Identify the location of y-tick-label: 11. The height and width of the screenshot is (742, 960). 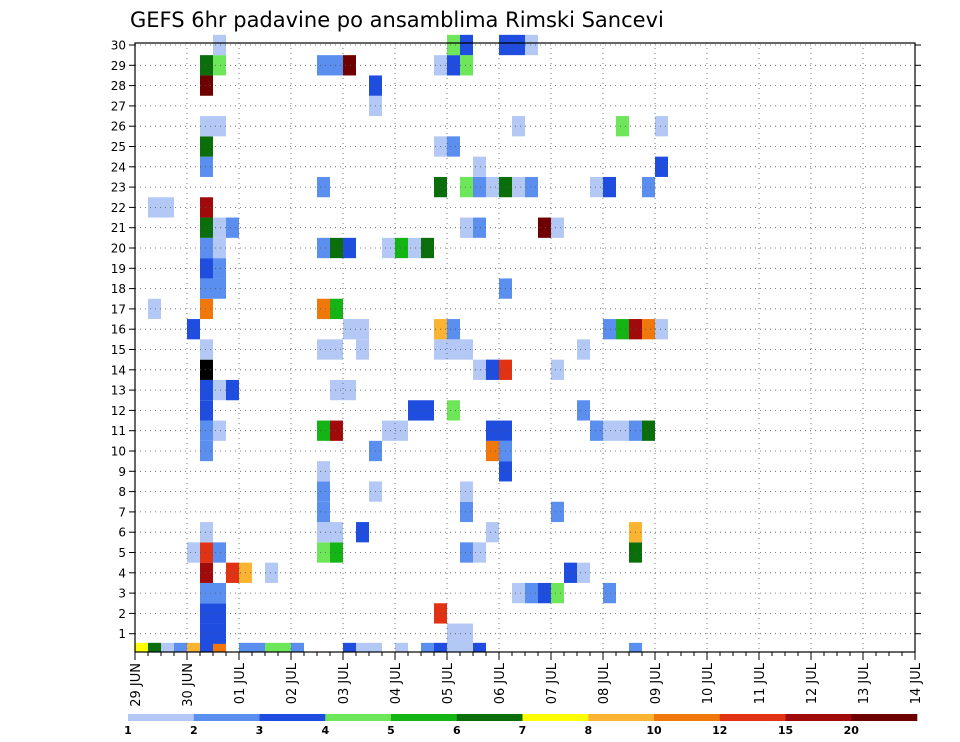
(118, 431).